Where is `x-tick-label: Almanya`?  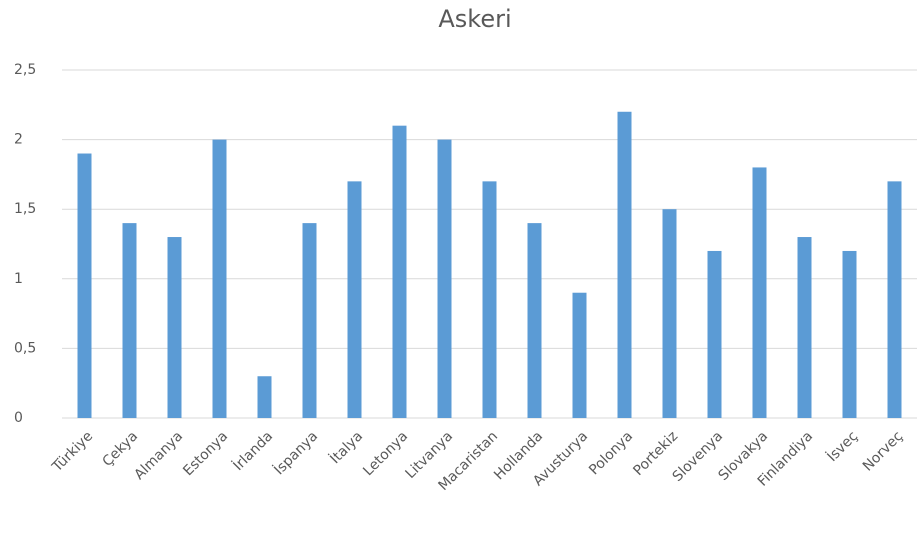
x-tick-label: Almanya is located at coordinates (158, 455).